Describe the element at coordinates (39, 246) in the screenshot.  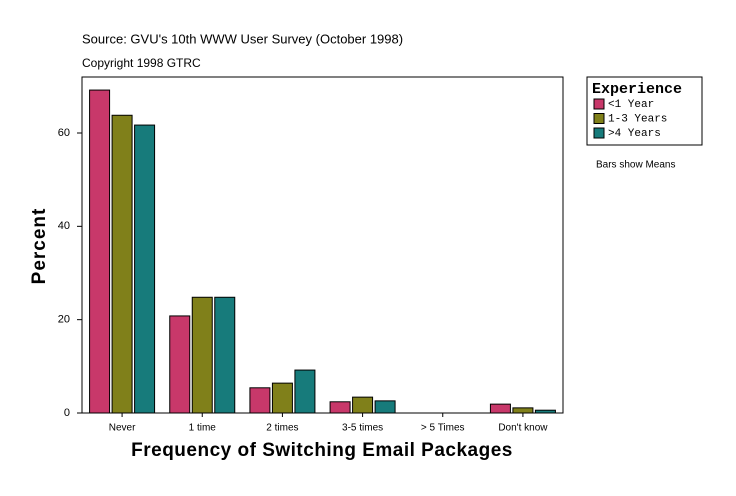
I see `y-axis-label: Percent` at that location.